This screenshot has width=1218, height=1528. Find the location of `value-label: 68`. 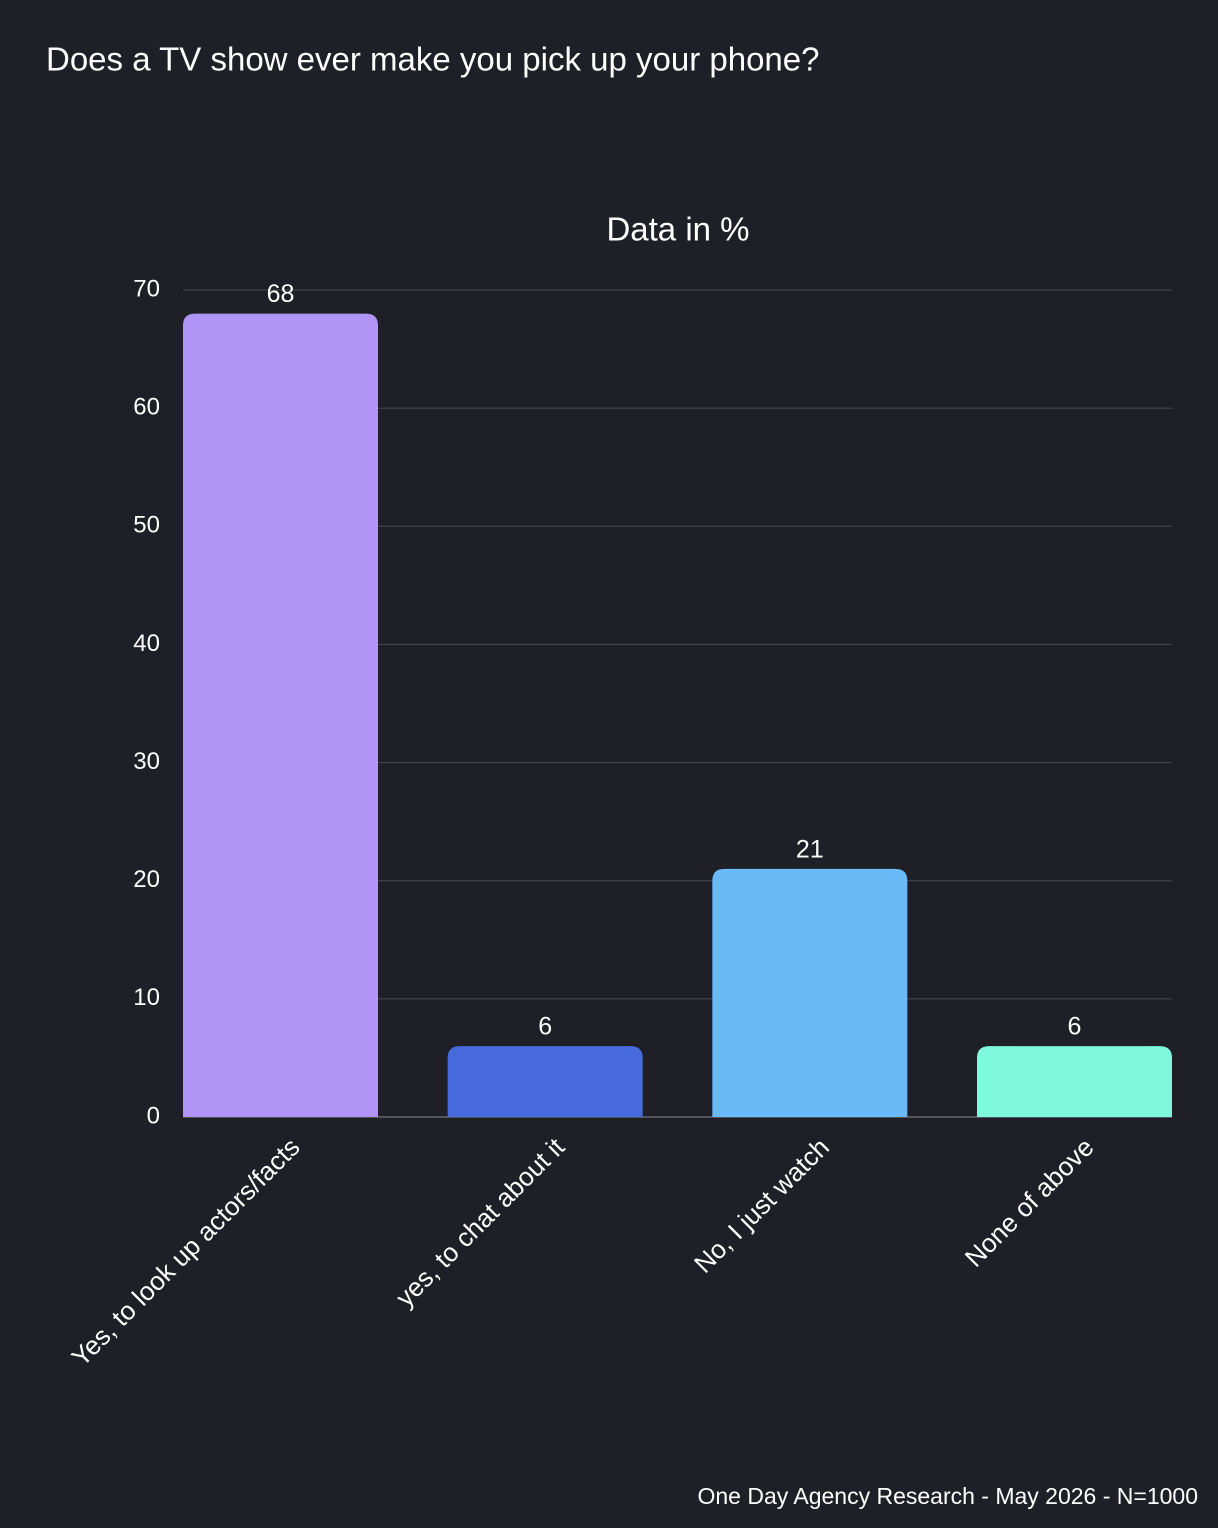

value-label: 68 is located at coordinates (281, 294).